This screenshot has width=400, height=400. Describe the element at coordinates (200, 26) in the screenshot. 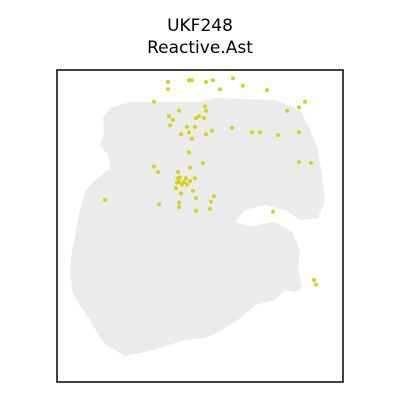

I see `chart-title: UKF248` at that location.